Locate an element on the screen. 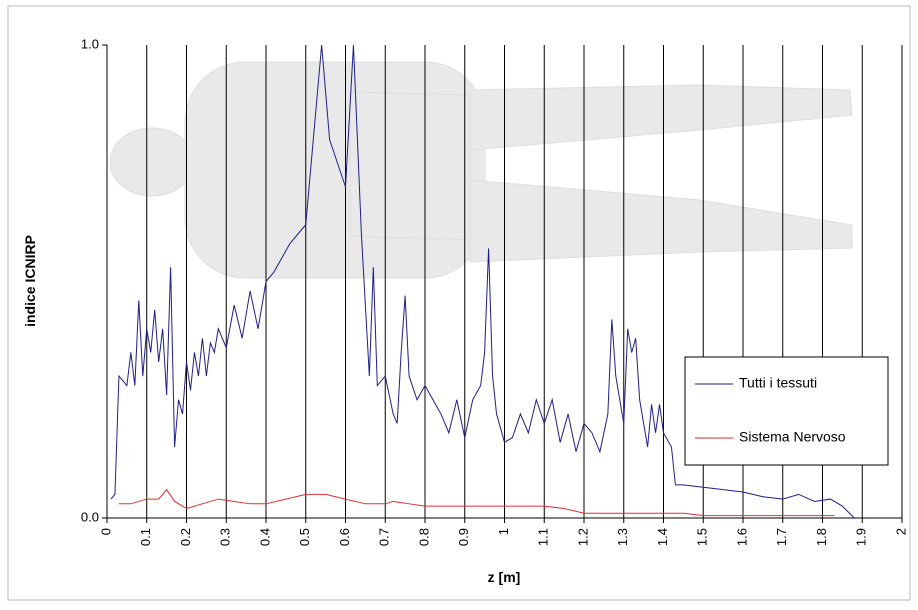  x-tick-label: 1.7 is located at coordinates (781, 537).